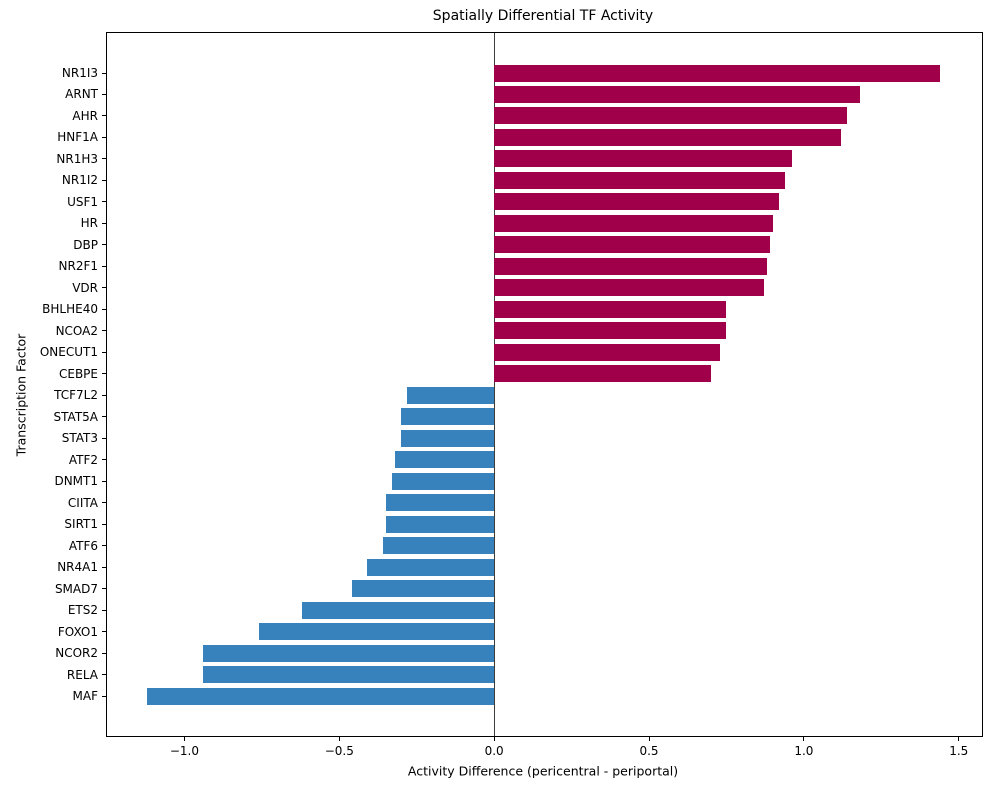 Image resolution: width=989 pixels, height=790 pixels. I want to click on bar-foxo1, so click(376, 632).